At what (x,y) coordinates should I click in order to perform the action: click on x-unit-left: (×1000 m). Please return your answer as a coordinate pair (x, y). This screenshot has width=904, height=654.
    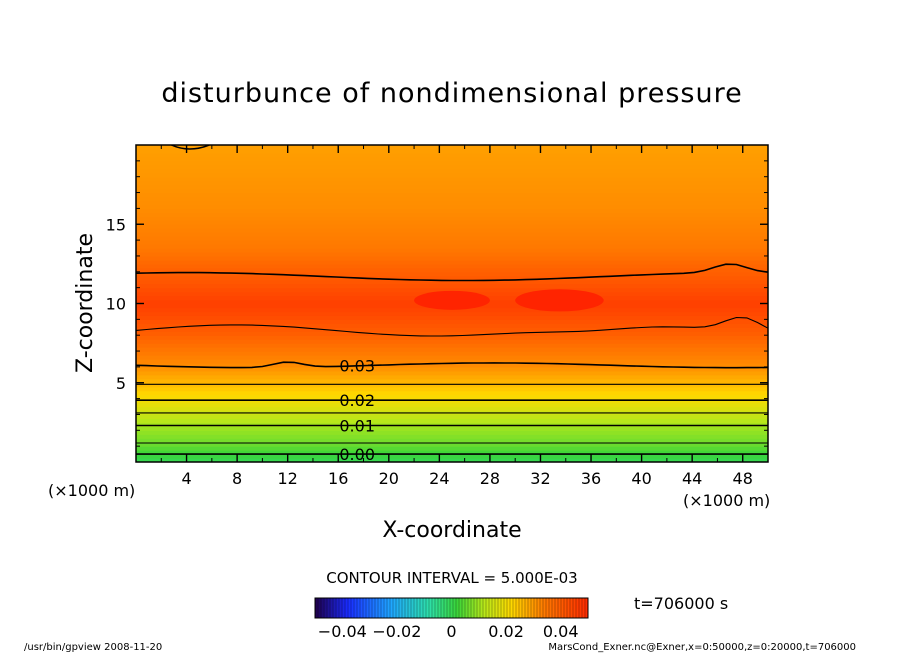
    Looking at the image, I should click on (91, 490).